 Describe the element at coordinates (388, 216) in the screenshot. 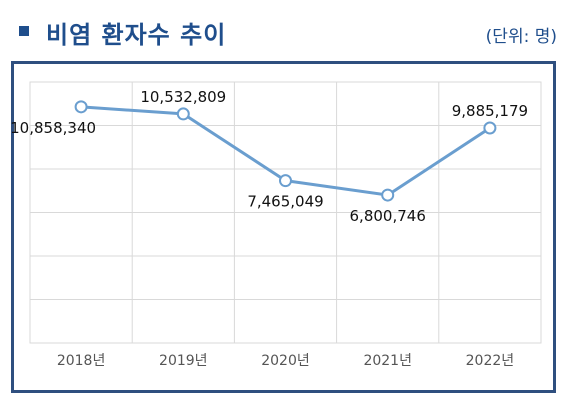

I see `data-label: 6,800,746` at that location.